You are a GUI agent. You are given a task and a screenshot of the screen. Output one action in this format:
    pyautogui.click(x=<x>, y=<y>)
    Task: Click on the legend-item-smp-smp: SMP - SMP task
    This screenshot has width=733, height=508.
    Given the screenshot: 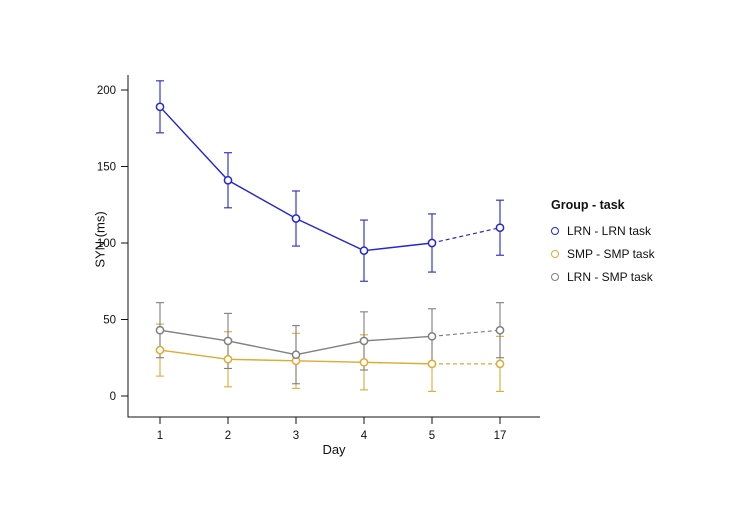 What is the action you would take?
    pyautogui.click(x=603, y=254)
    